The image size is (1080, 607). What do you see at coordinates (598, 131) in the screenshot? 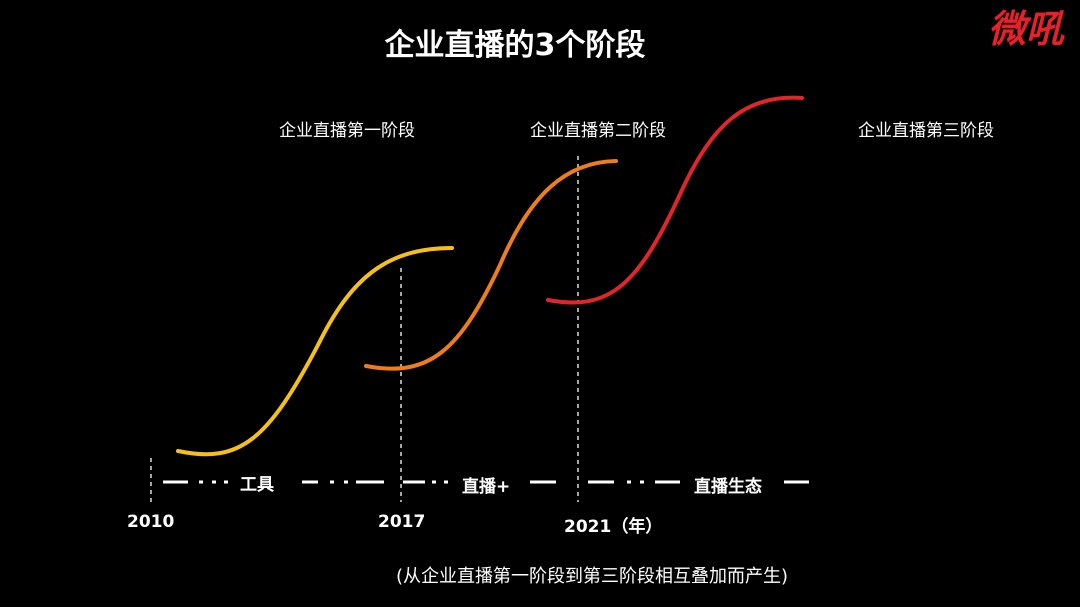
I see `stage-2-label: 企业直播第二阶段` at bounding box center [598, 131].